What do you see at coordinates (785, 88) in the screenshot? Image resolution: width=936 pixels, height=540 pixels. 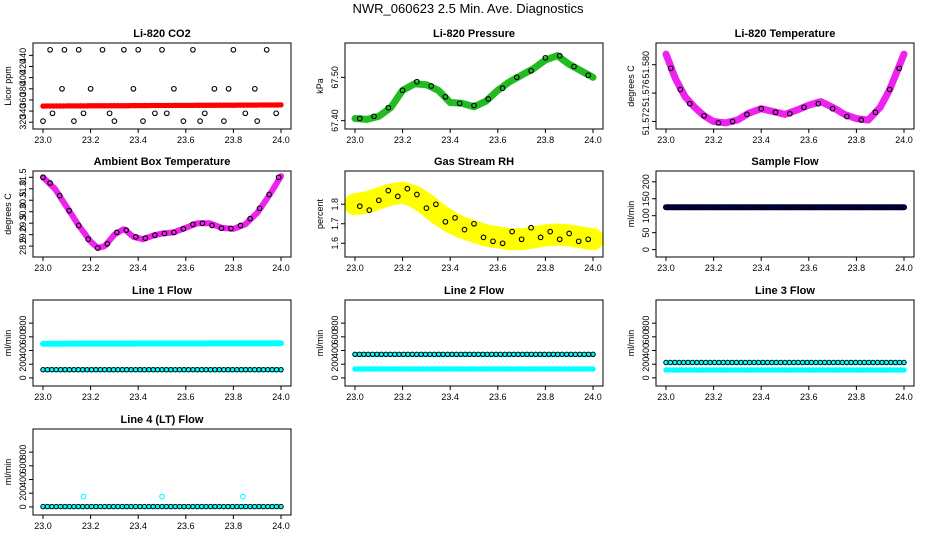 I see `plot-area` at bounding box center [785, 88].